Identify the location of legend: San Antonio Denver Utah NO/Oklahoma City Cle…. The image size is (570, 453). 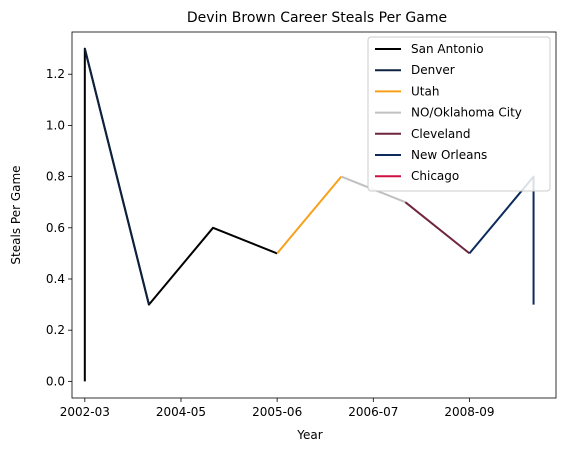
(459, 114).